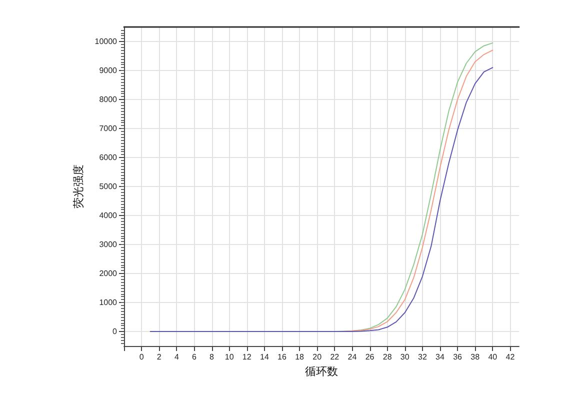 The image size is (577, 402). Describe the element at coordinates (108, 99) in the screenshot. I see `y-tick-label: 8000` at that location.